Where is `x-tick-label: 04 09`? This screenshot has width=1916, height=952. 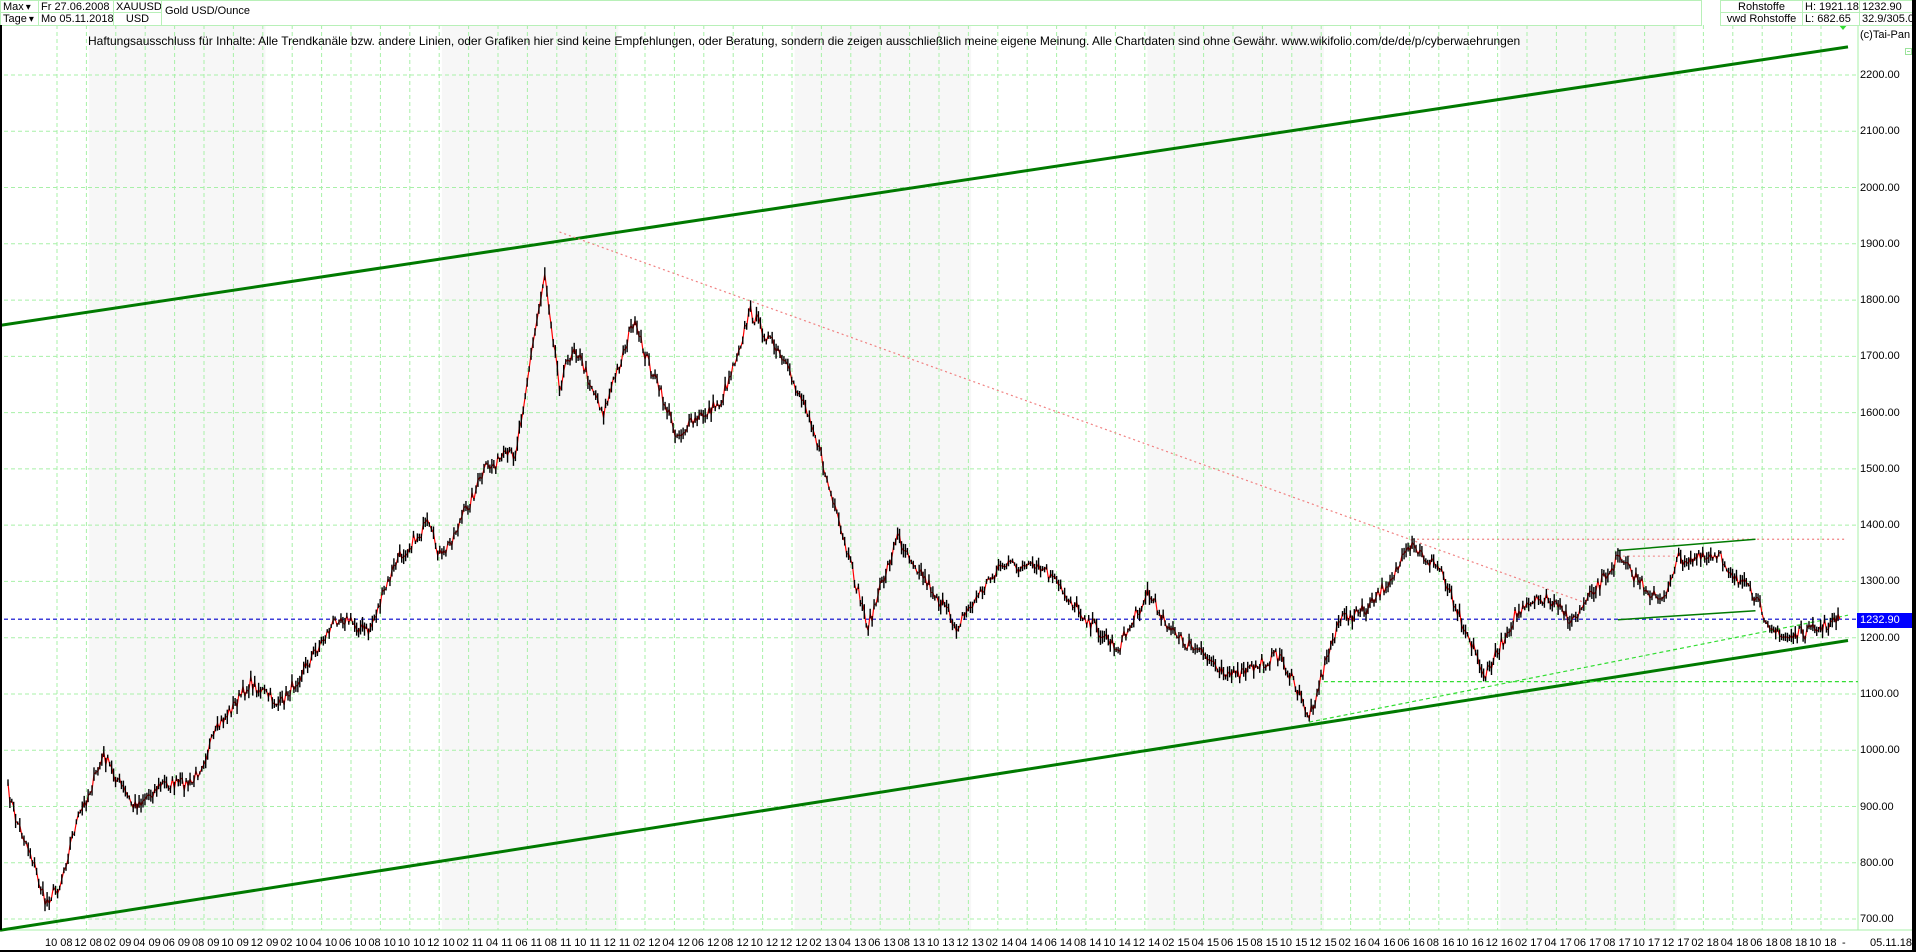
x-tick-label: 04 09 is located at coordinates (147, 943).